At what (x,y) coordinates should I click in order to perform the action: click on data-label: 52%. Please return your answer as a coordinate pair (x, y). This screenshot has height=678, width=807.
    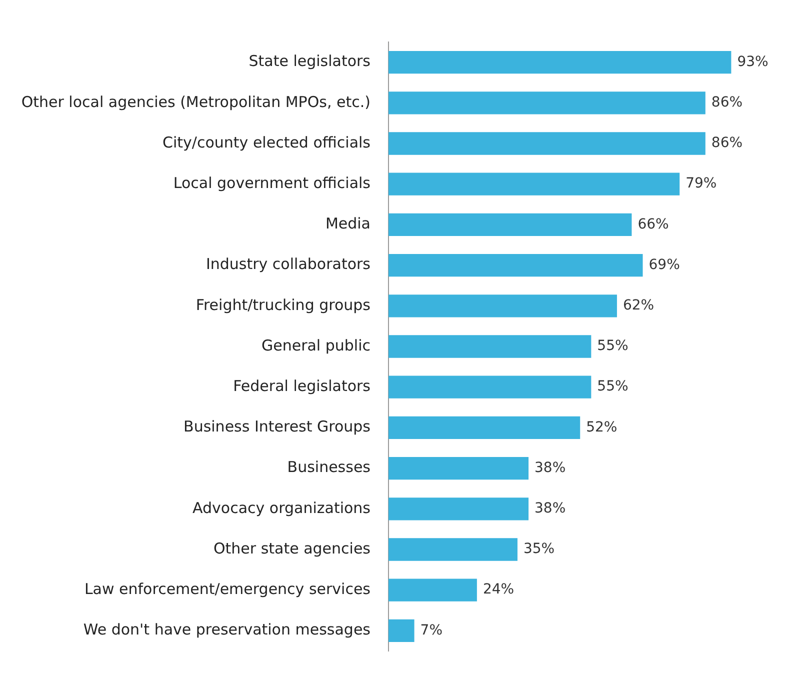
    Looking at the image, I should click on (602, 427).